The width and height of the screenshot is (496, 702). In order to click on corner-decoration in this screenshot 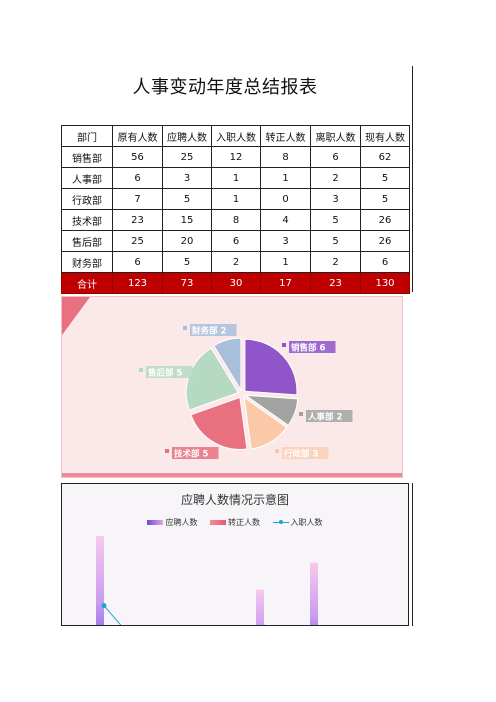, I will do `click(76, 316)`.